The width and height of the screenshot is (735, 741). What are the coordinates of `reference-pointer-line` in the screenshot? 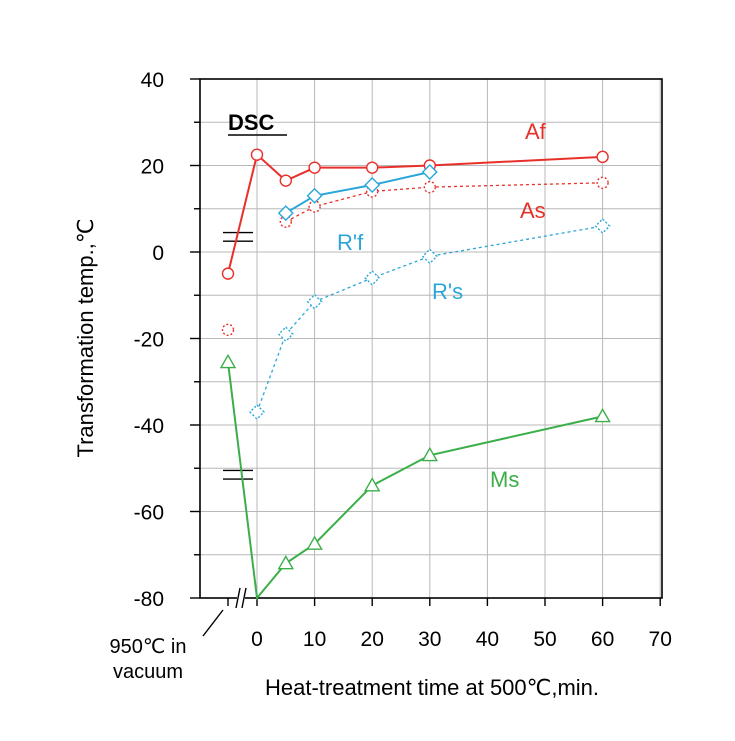 It's located at (213, 623).